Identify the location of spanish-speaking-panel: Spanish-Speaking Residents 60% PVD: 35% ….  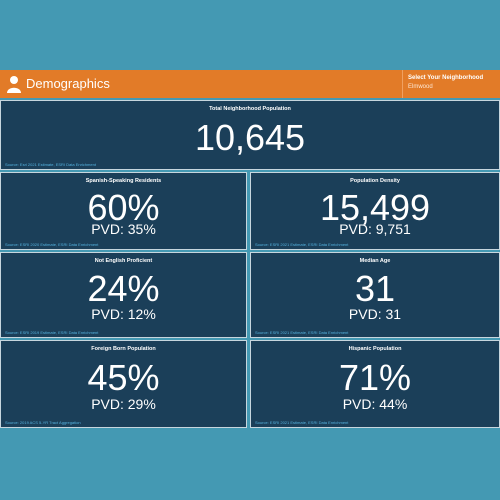
(123, 211).